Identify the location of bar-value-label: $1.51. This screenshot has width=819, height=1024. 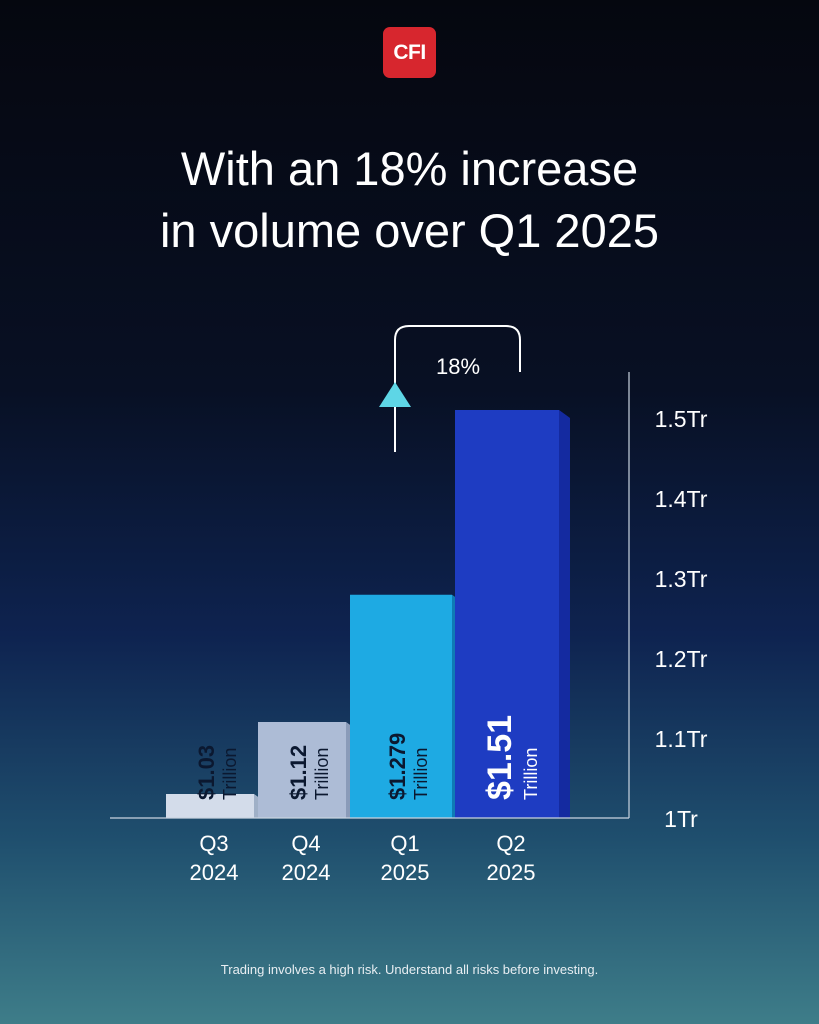
(500, 757).